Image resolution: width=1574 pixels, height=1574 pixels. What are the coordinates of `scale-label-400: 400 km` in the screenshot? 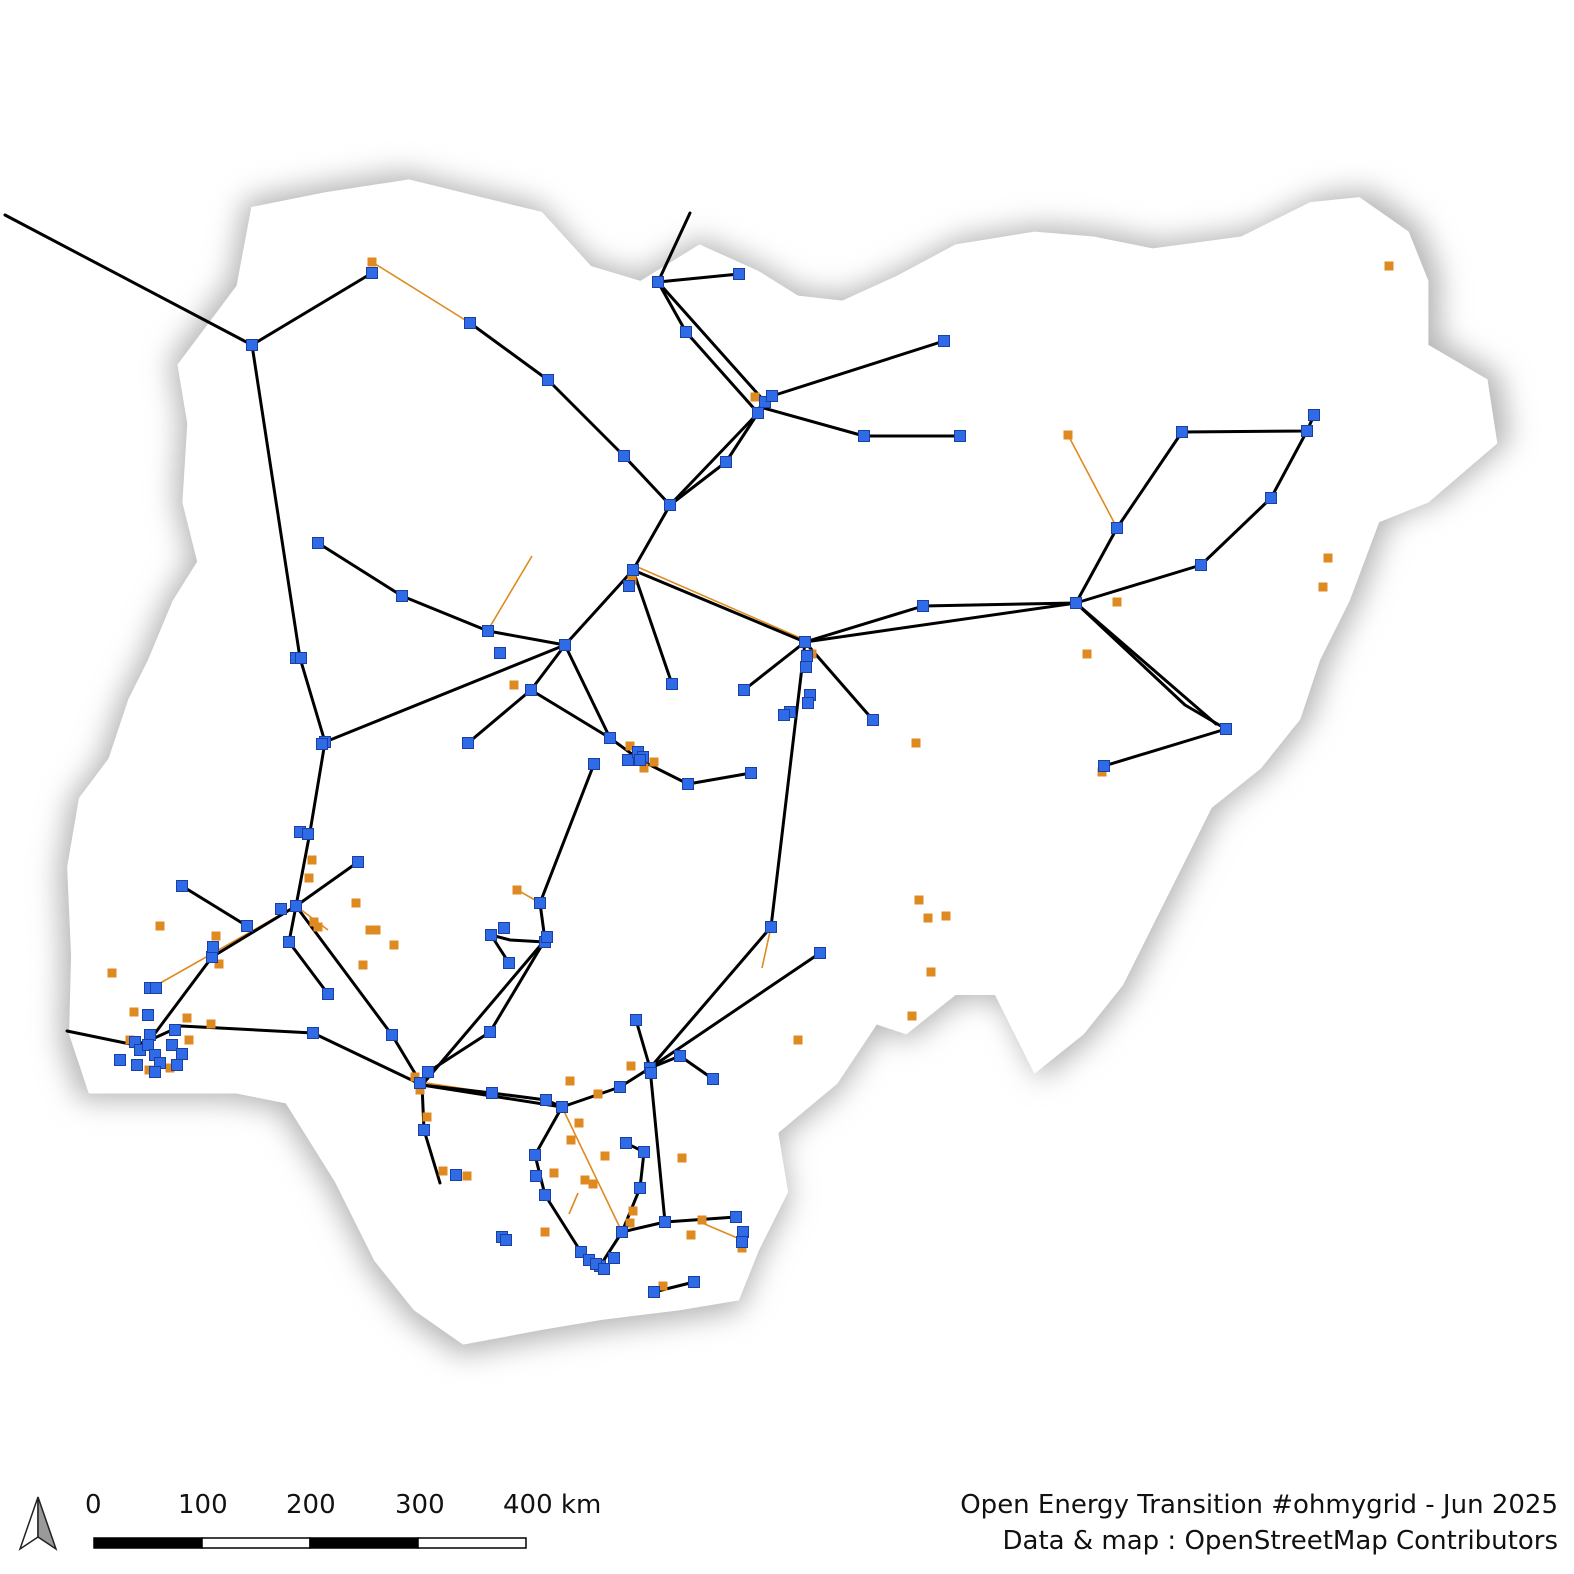 It's located at (552, 1505).